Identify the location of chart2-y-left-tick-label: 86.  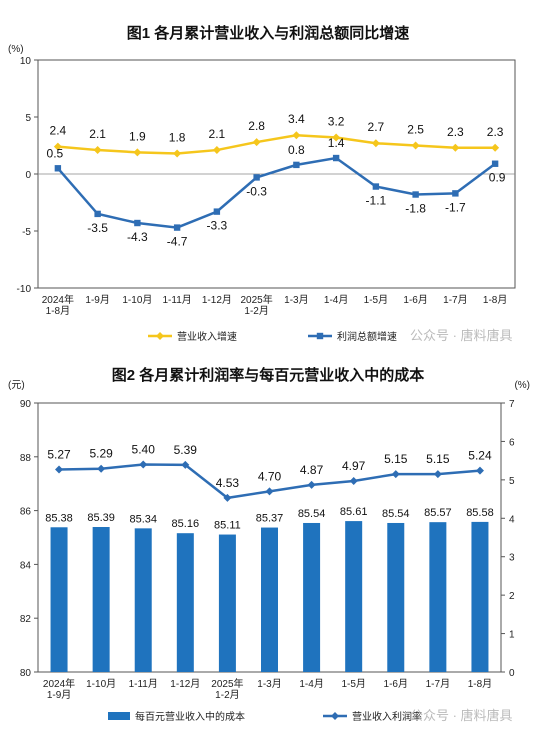
(26, 512).